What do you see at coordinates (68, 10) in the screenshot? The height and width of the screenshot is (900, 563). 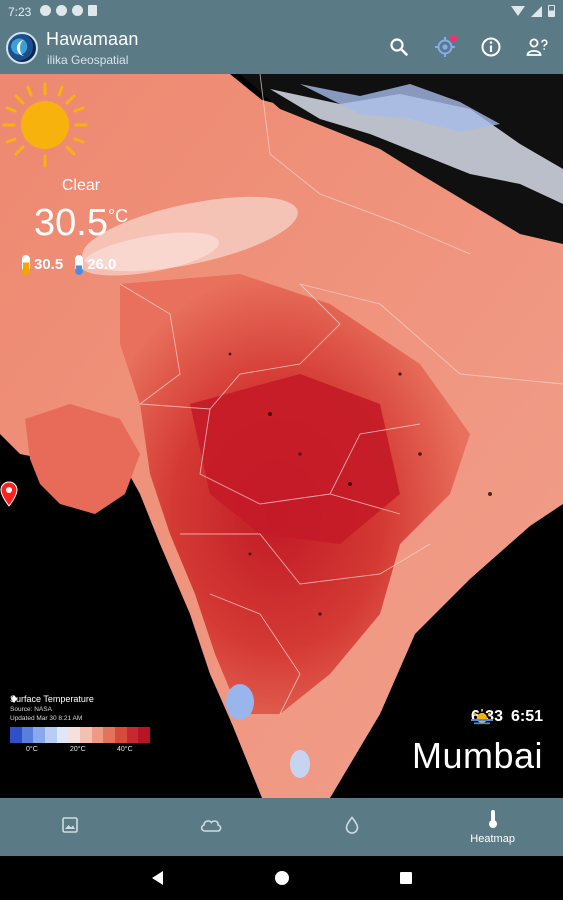 I see `notification-icons` at bounding box center [68, 10].